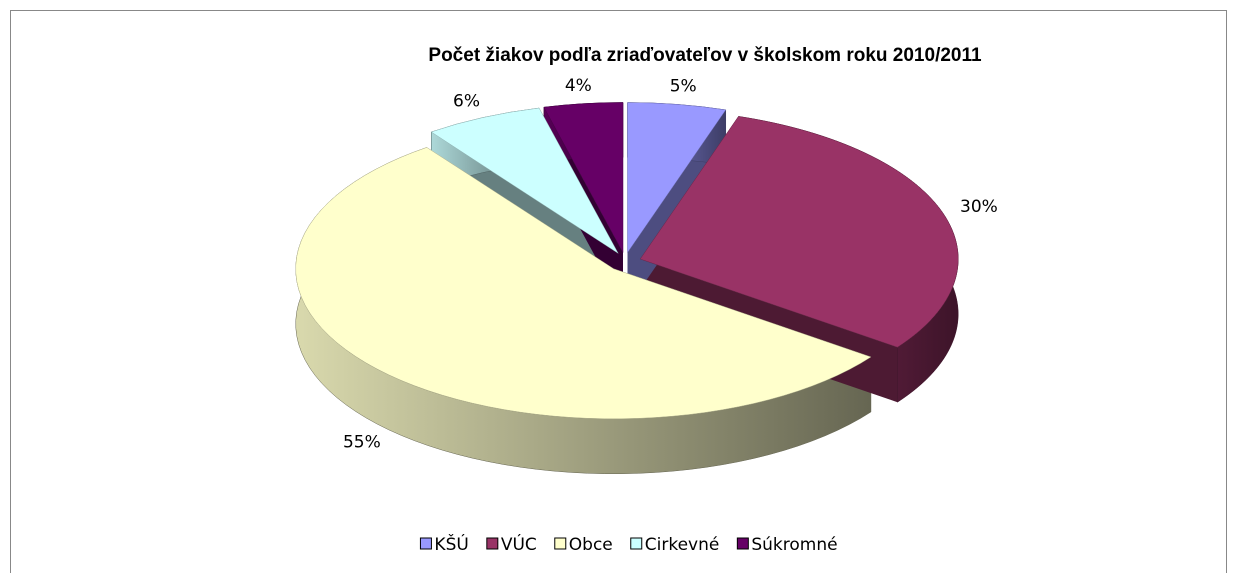 The height and width of the screenshot is (573, 1238). I want to click on data-label: 6%, so click(466, 101).